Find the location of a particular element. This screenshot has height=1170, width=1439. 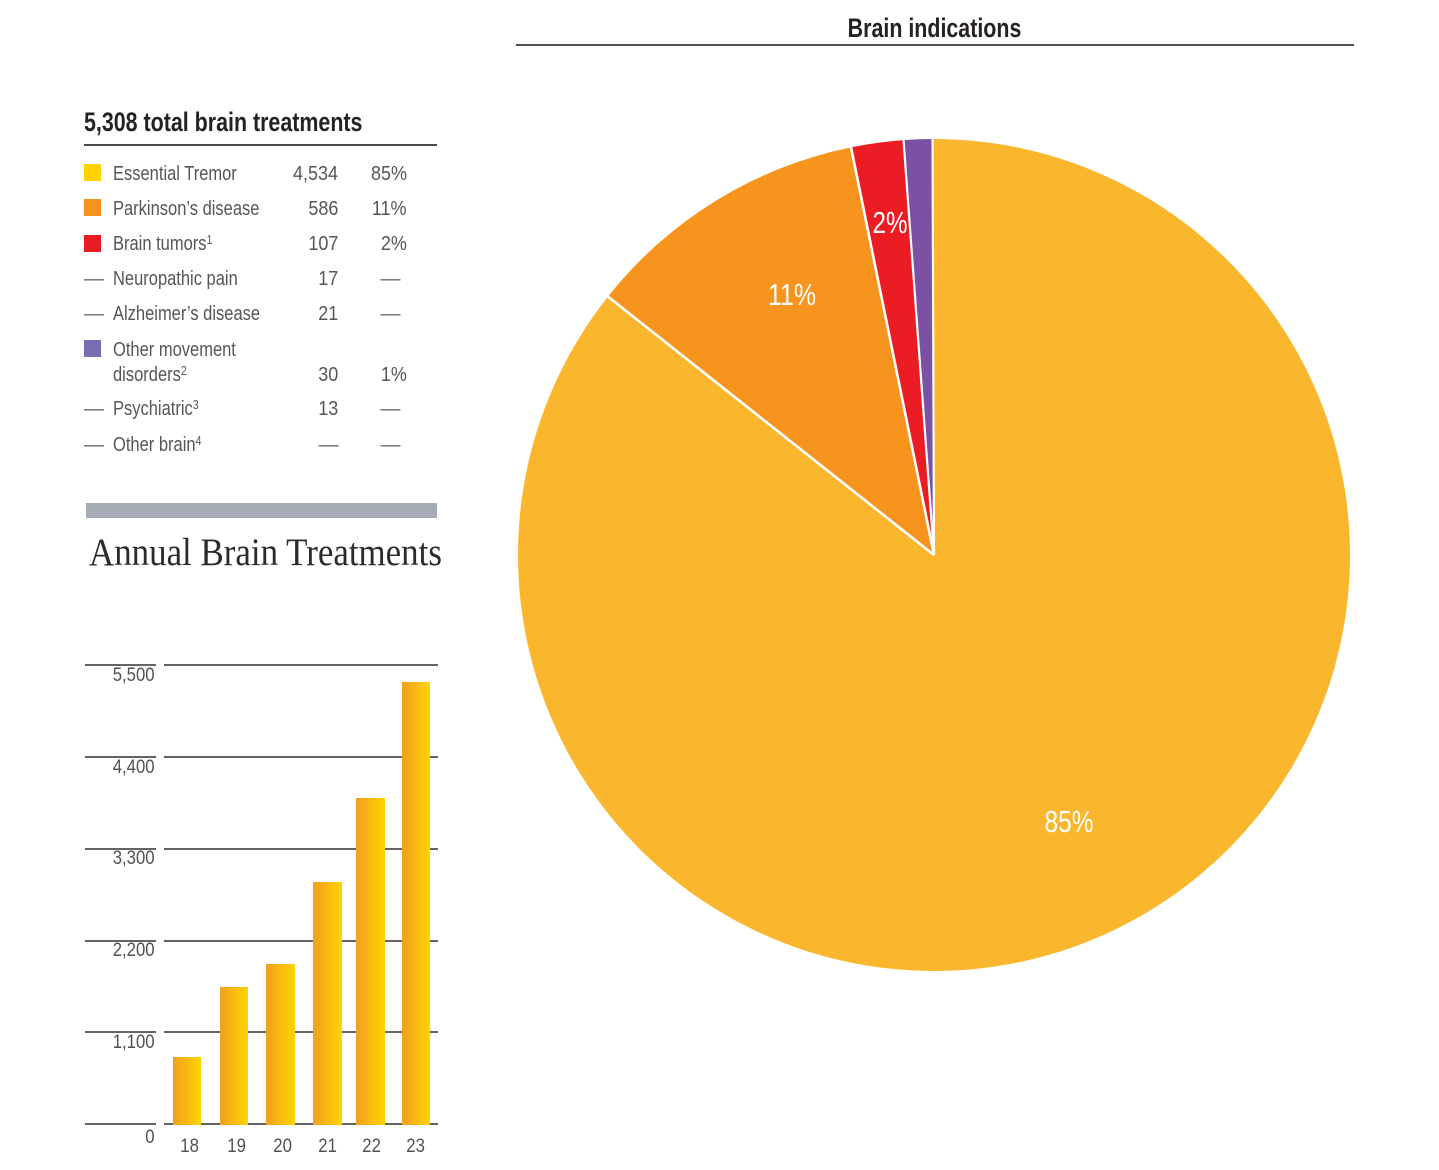

svg-text: 2% is located at coordinates (890, 222).